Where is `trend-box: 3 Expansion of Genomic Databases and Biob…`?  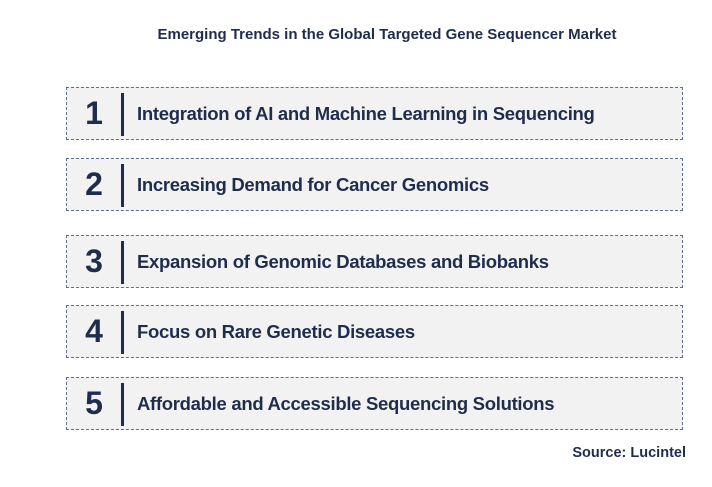
trend-box: 3 Expansion of Genomic Databases and Biob… is located at coordinates (374, 261).